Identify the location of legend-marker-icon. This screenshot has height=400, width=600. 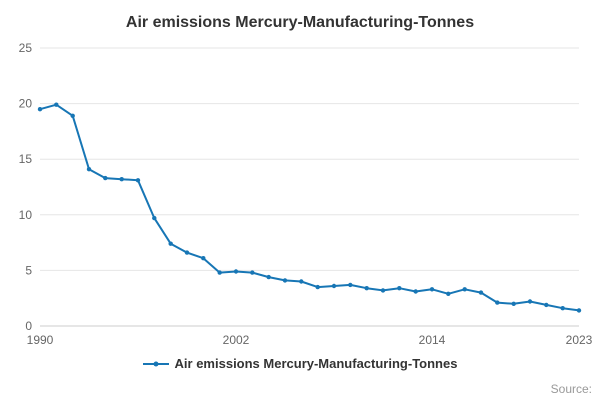
(155, 363).